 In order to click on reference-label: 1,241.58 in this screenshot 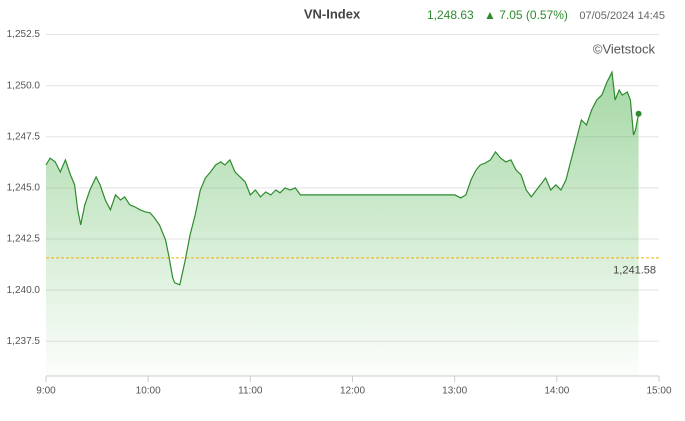, I will do `click(634, 271)`.